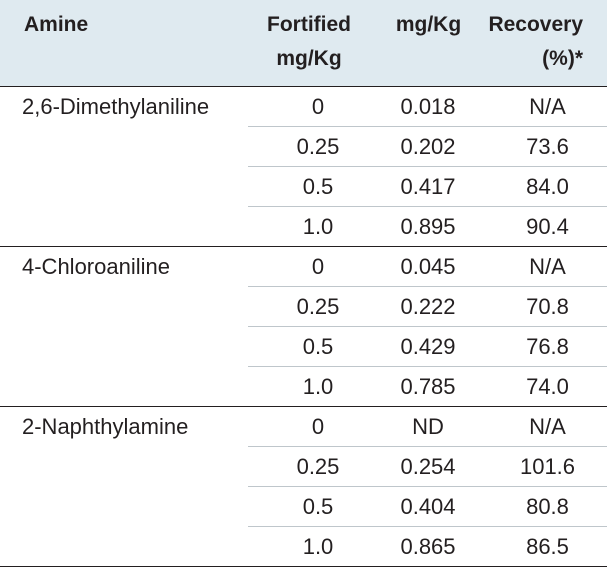 This screenshot has width=607, height=567. I want to click on header-amine: Amine, so click(56, 24).